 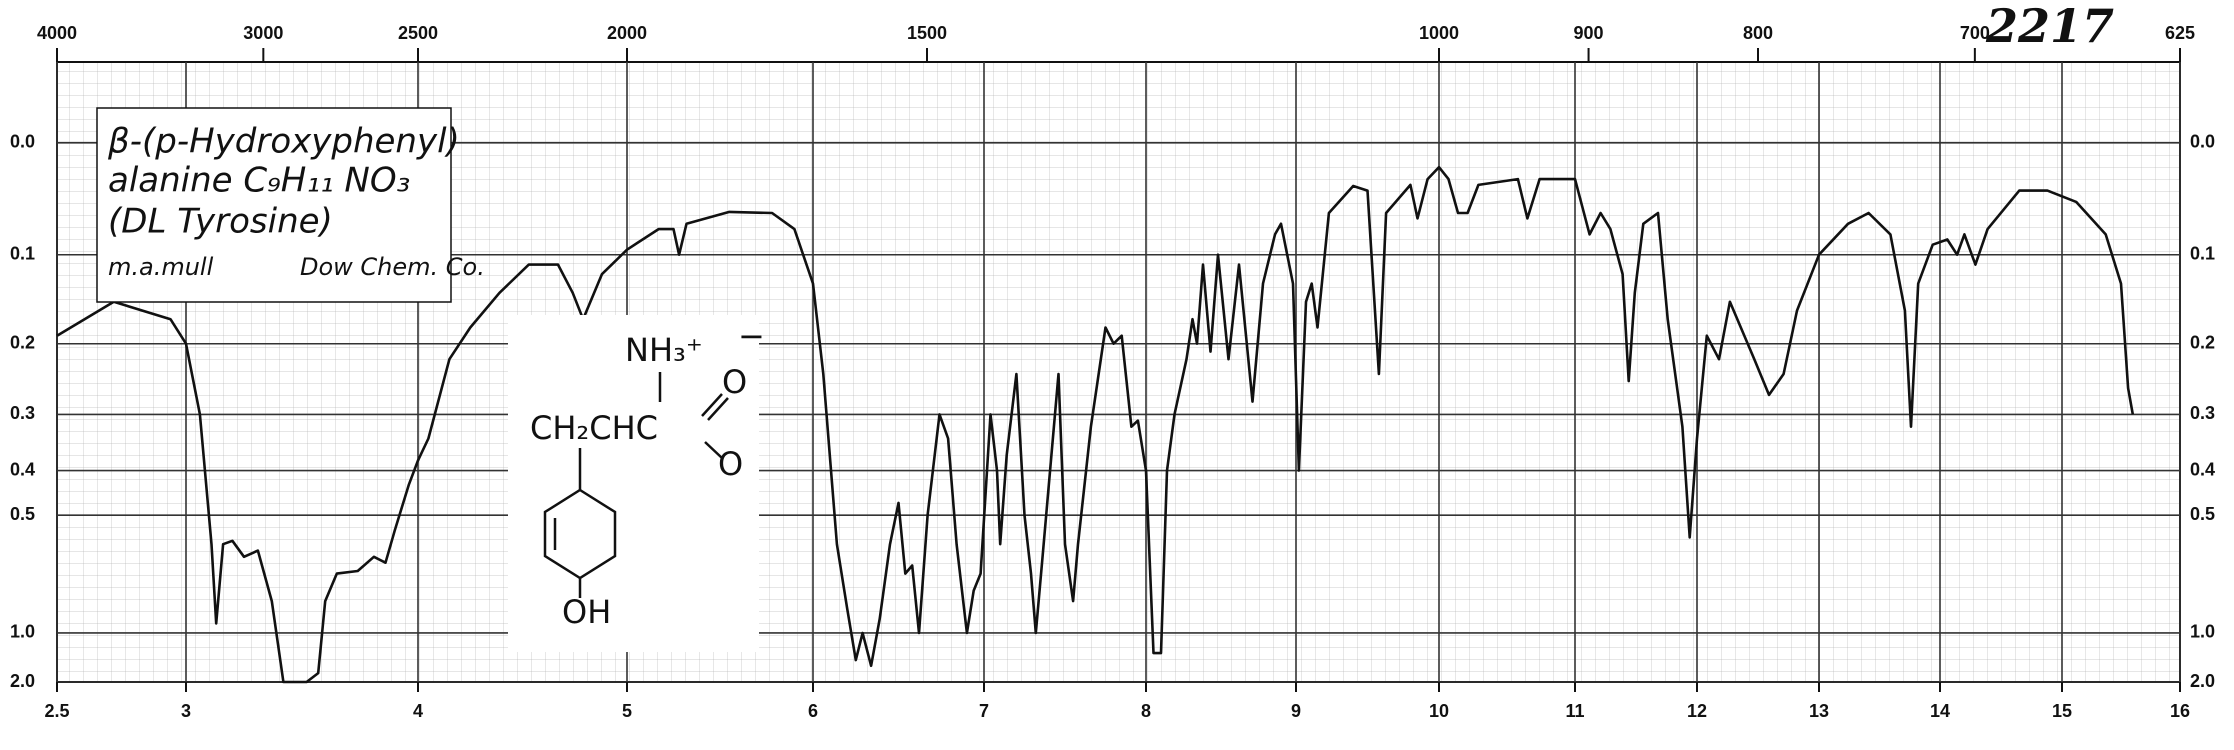 What do you see at coordinates (2202, 514) in the screenshot?
I see `y-tick-label-right: 0.5` at bounding box center [2202, 514].